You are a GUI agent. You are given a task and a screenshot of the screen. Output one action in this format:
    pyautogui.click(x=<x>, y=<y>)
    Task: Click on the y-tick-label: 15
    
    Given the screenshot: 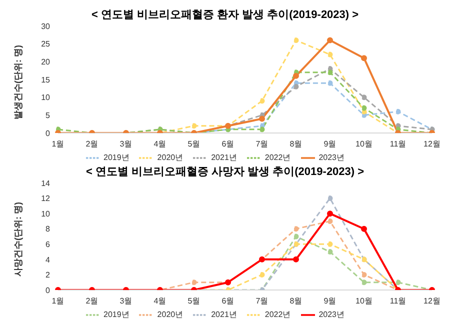 What is the action you would take?
    pyautogui.click(x=46, y=79)
    